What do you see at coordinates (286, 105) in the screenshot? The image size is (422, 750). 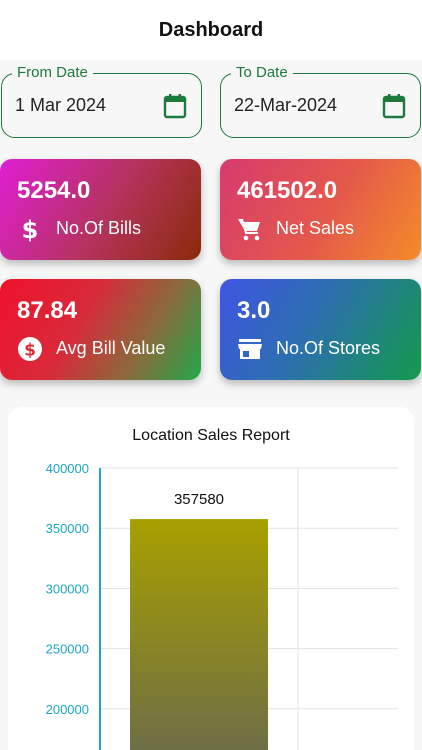 I see `to-date-value: 22-Mar-2024` at bounding box center [286, 105].